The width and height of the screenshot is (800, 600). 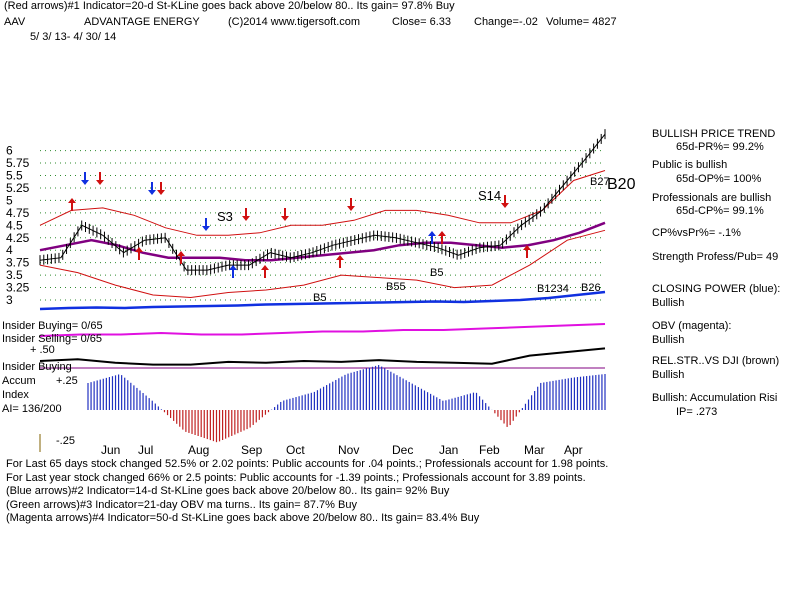 I want to click on cp-value: 65d-CP%= 99.1%, so click(x=720, y=211).